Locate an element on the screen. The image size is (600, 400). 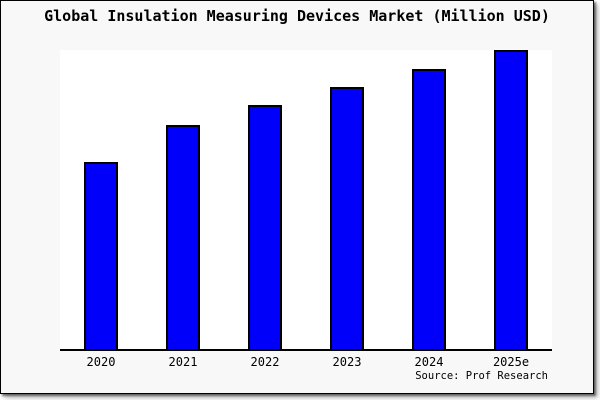
bar-2023 is located at coordinates (347, 217).